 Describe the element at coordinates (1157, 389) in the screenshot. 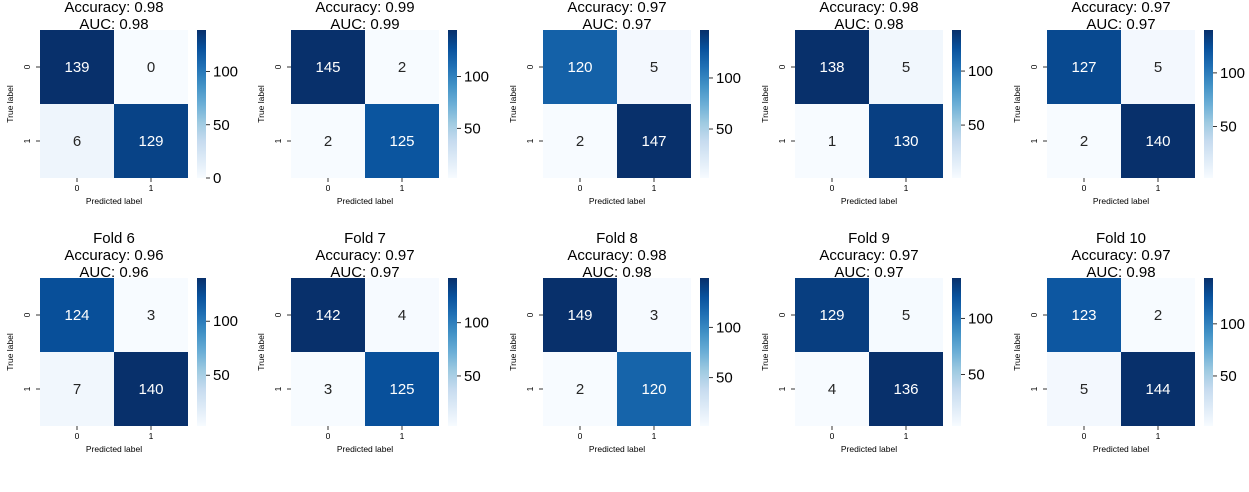

I see `cell-value-label: 144` at that location.